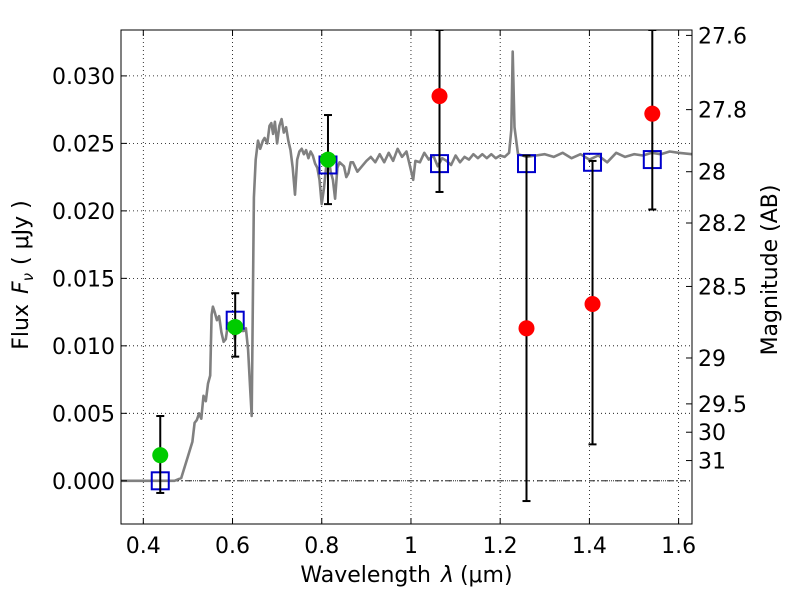  Describe the element at coordinates (712, 433) in the screenshot. I see `y2-tick-label: 30` at that location.